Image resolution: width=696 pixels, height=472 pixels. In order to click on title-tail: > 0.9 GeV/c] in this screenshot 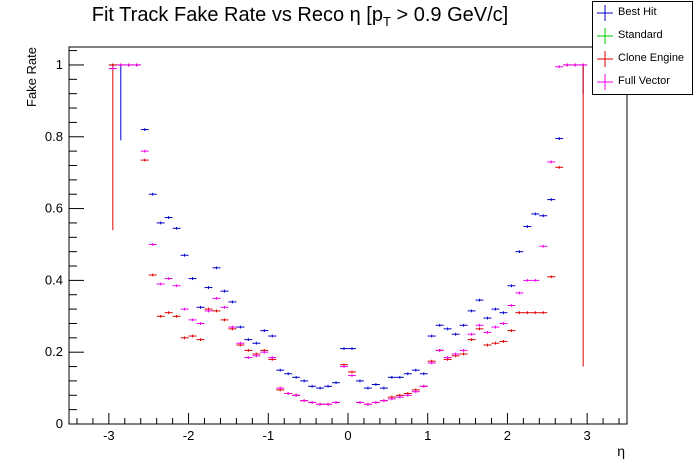, I will do `click(449, 15)`.